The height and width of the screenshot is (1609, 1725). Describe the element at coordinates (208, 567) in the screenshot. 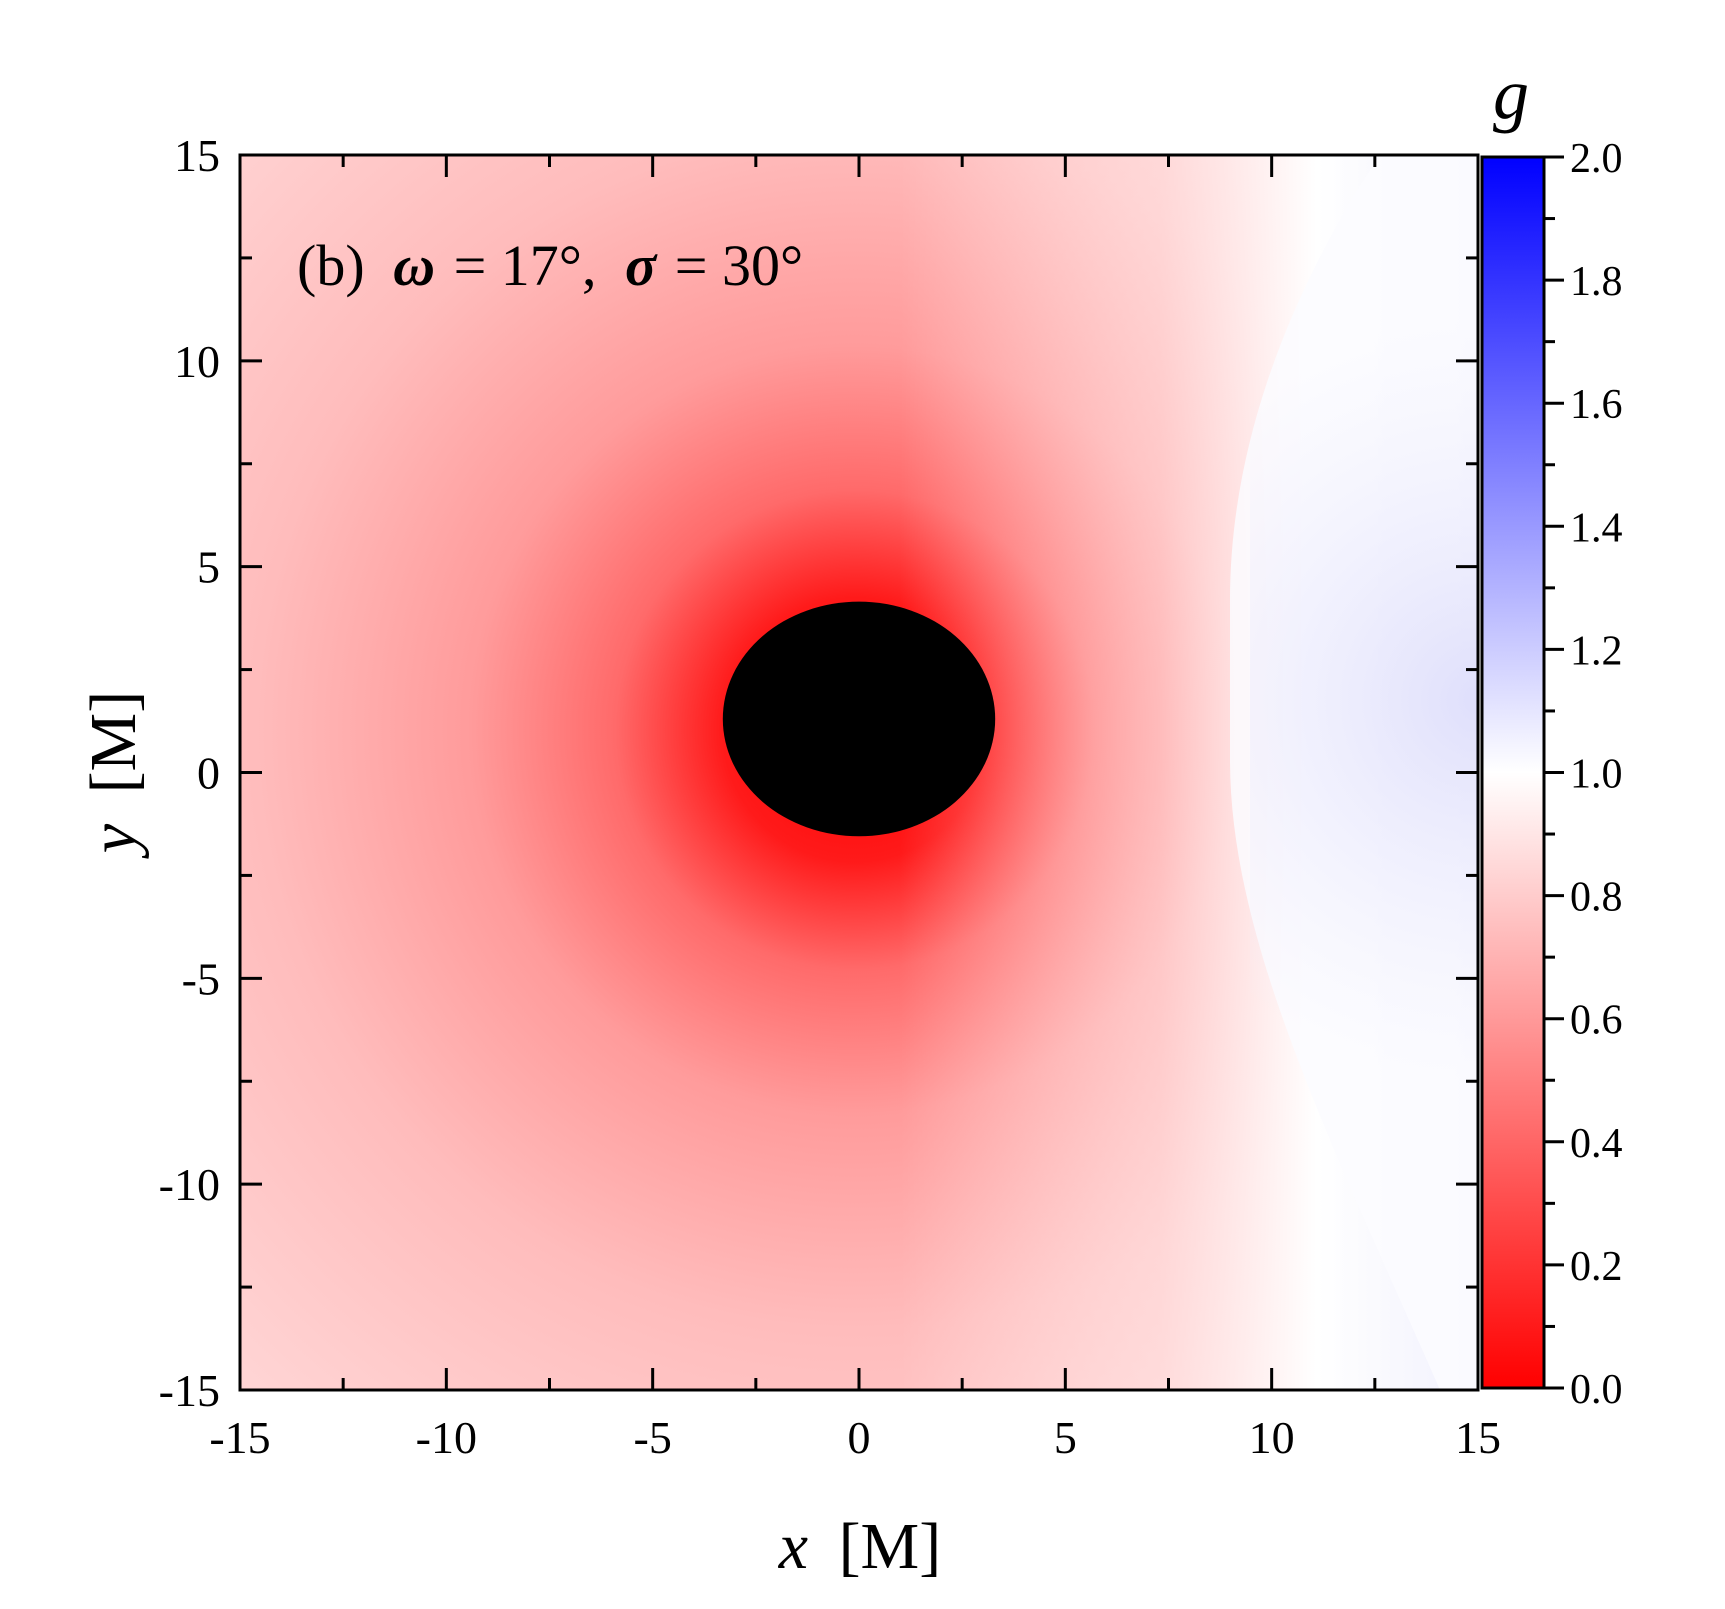

I see `y-tick-label: 5` at that location.